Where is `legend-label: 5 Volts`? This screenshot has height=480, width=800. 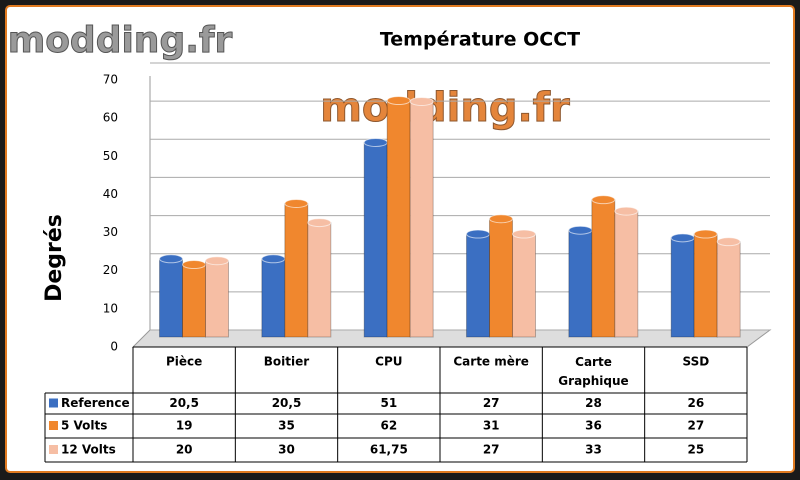 legend-label: 5 Volts is located at coordinates (84, 426).